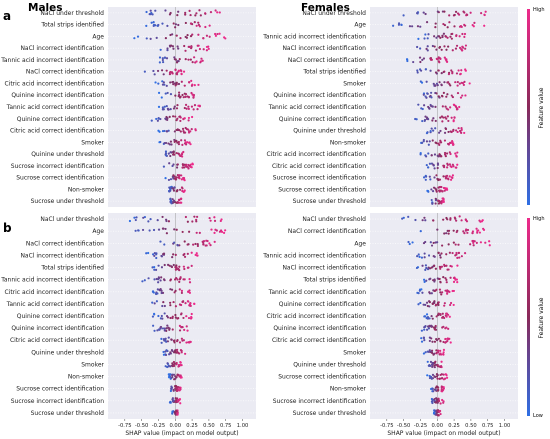  Describe the element at coordinates (386, 426) in the screenshot. I see `x-tick-label: -0.75` at that location.